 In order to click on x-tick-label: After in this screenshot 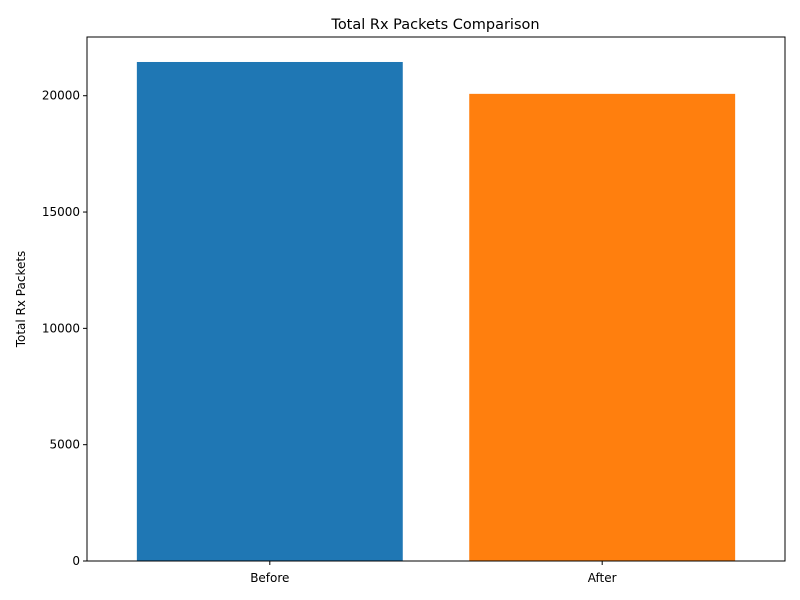, I will do `click(602, 578)`.